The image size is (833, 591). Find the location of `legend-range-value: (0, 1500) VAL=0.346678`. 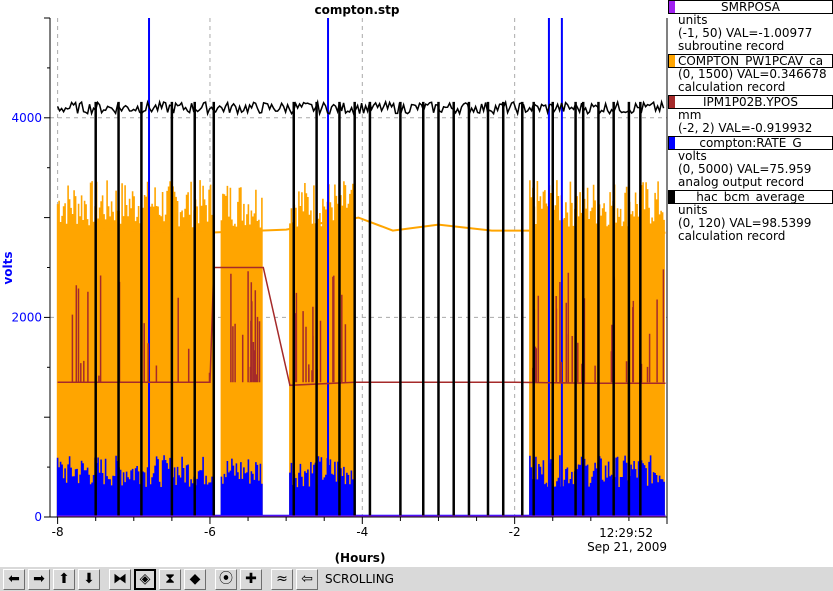

legend-range-value: (0, 1500) VAL=0.346678 is located at coordinates (752, 74).